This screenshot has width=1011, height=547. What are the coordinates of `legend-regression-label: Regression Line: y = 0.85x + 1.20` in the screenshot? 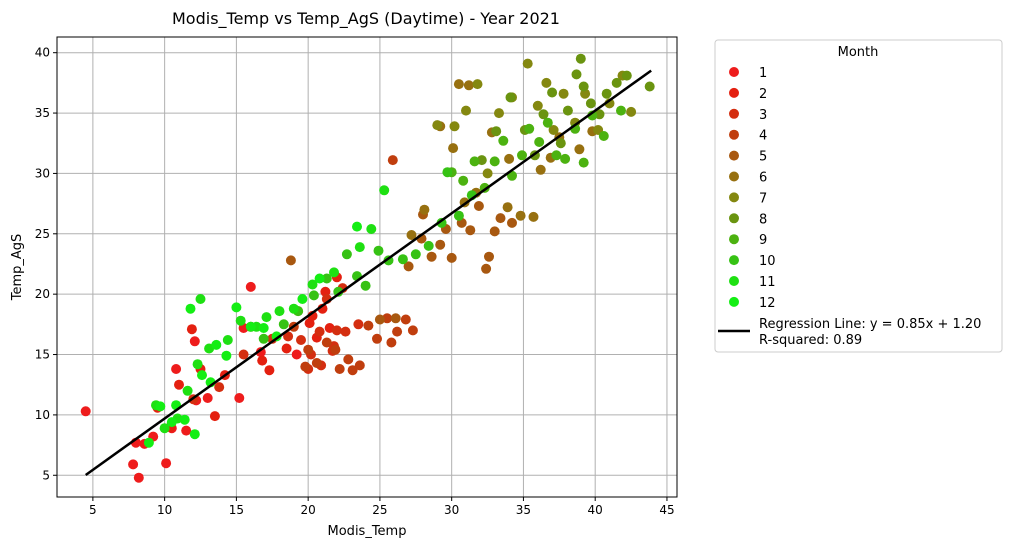 It's located at (870, 324).